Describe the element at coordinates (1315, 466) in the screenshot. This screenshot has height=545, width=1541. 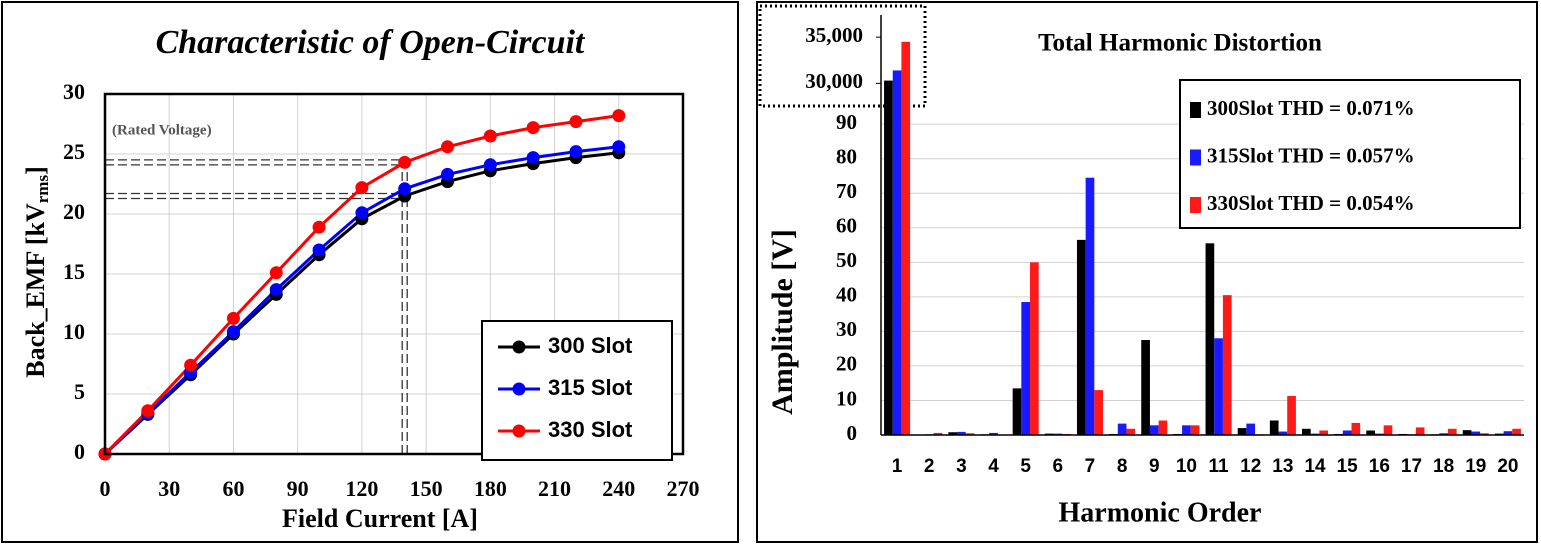
I see `x-tick-label: 14` at that location.